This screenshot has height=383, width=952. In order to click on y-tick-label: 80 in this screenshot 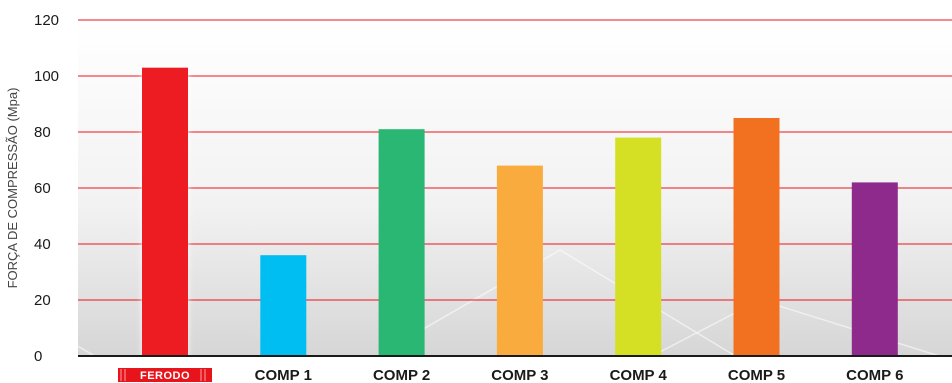, I will do `click(42, 132)`.